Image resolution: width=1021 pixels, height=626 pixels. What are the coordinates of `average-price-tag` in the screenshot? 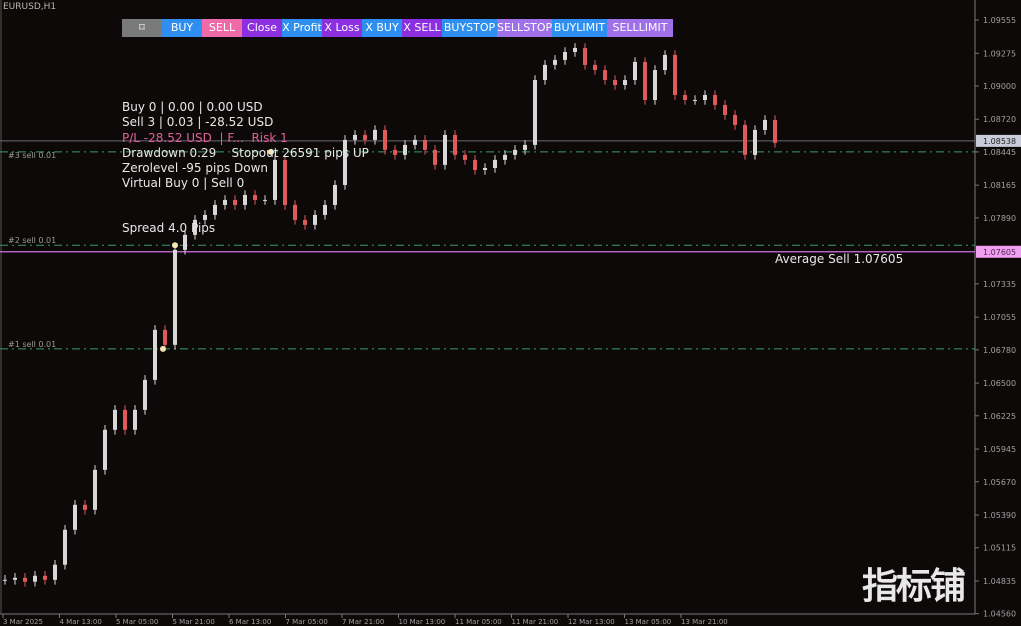 It's located at (998, 251).